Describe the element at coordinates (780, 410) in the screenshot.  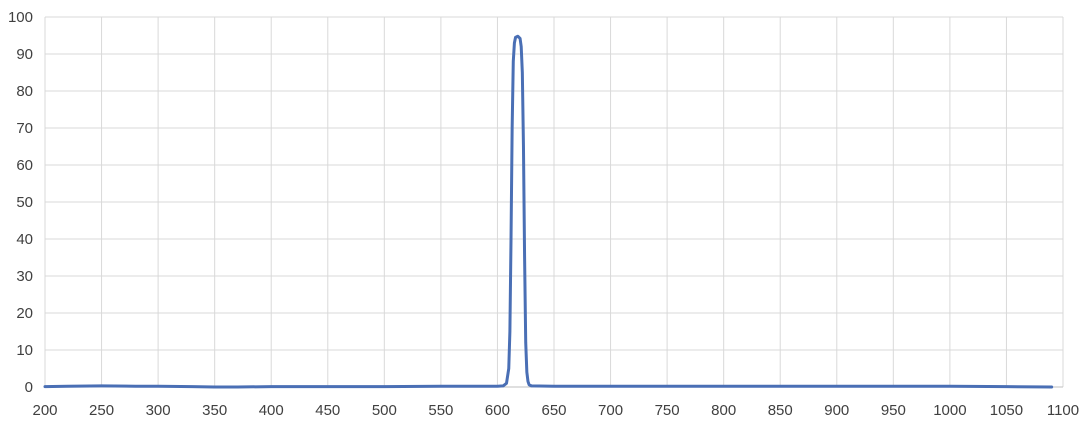
I see `x-tick-label: 850` at that location.